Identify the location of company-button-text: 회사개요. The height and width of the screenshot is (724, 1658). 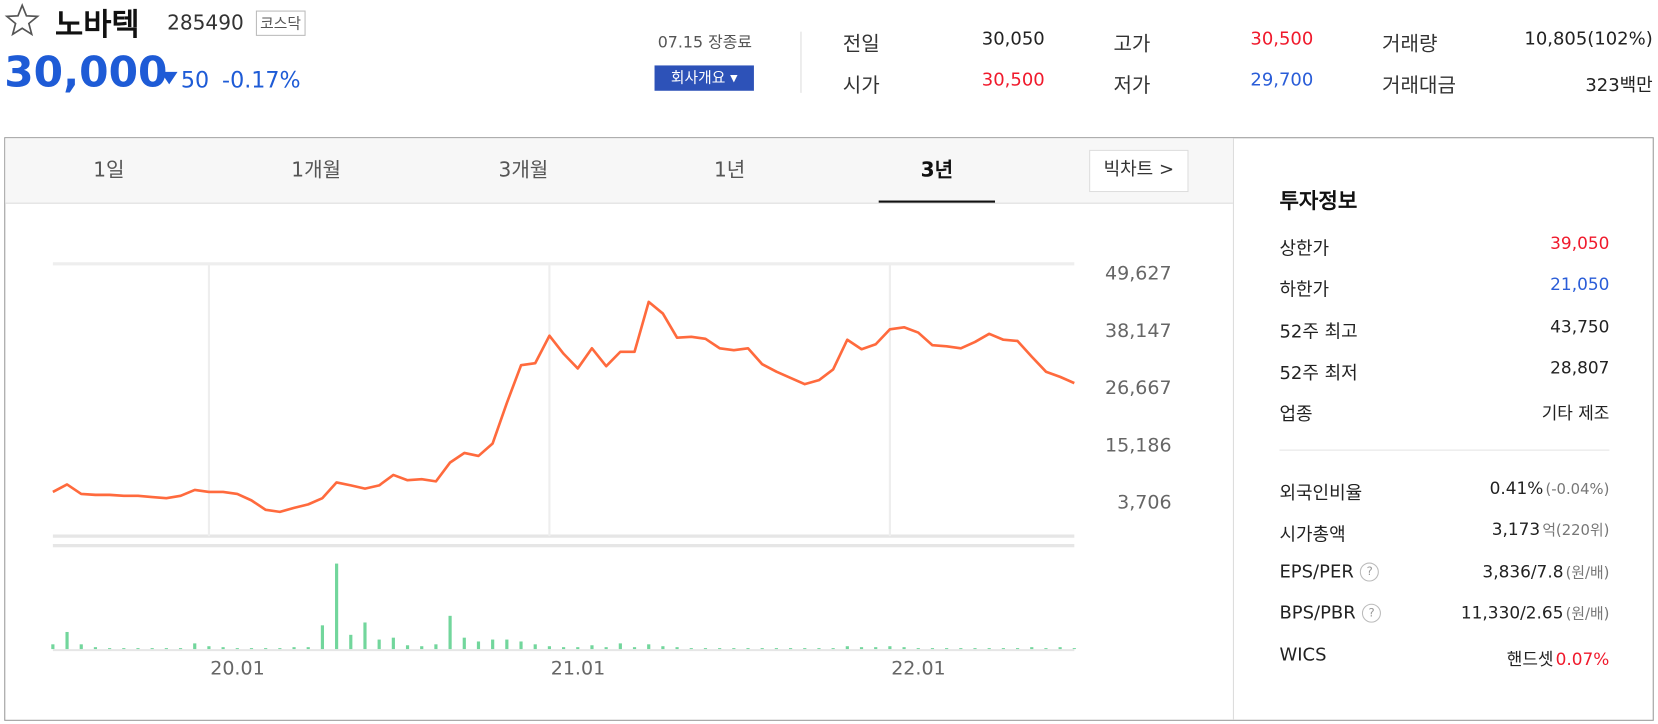
(698, 78).